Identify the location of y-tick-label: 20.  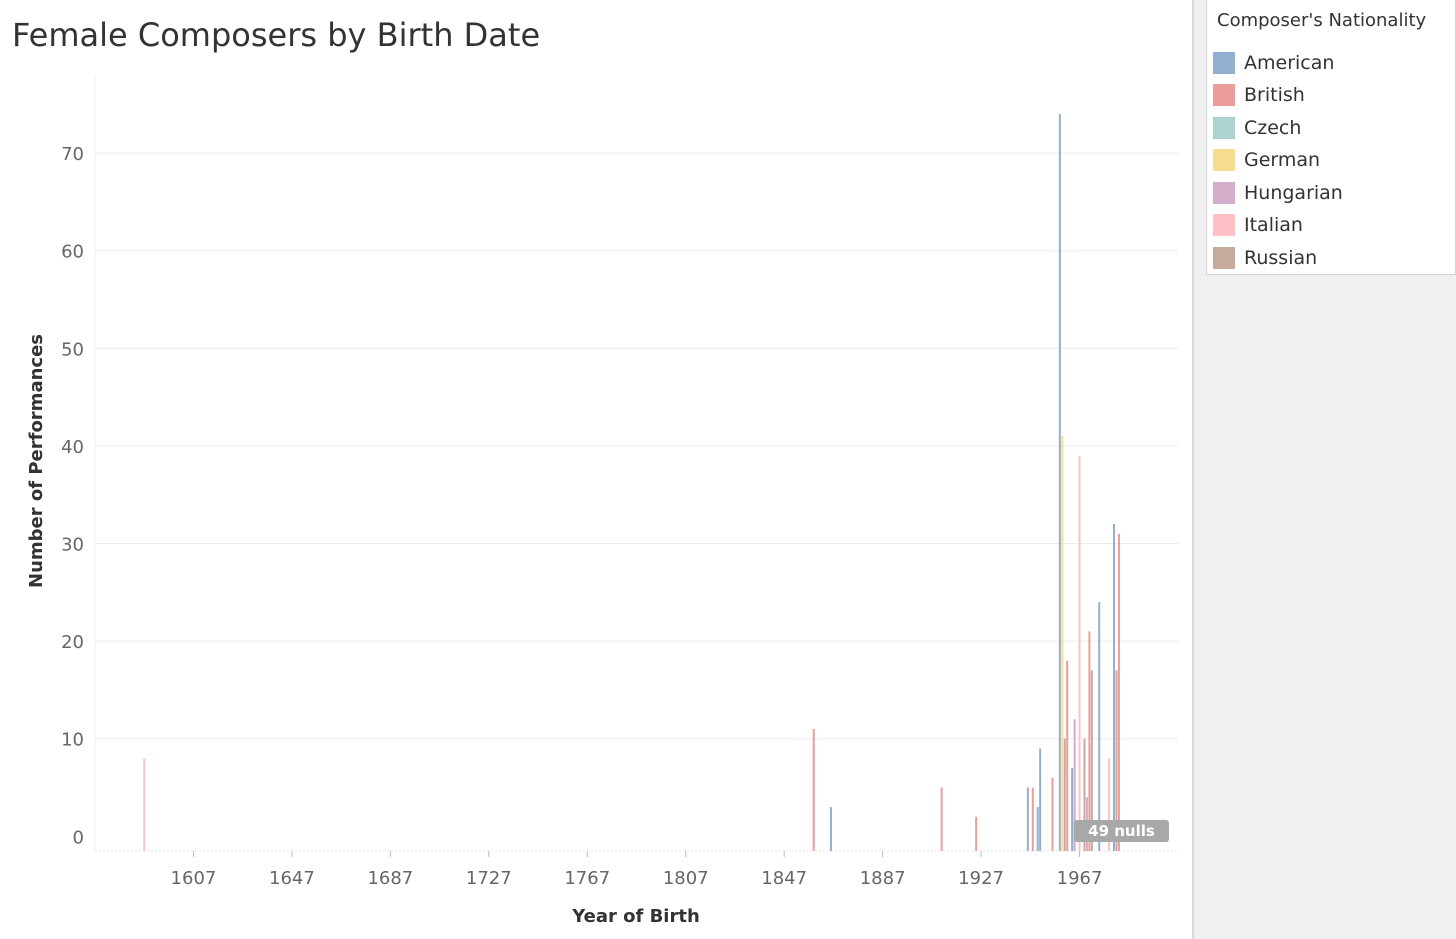
(72, 642).